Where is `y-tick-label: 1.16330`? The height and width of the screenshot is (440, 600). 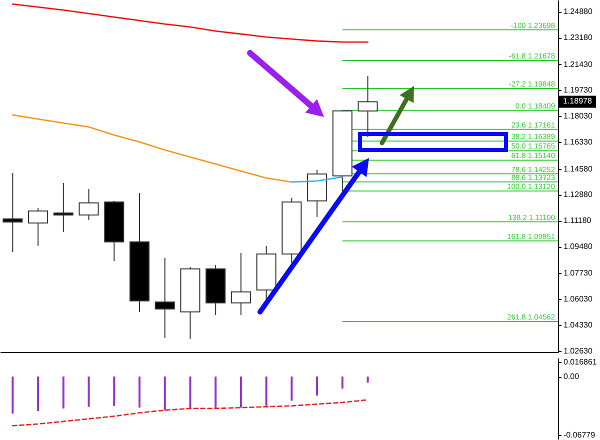 y-tick-label: 1.16330 is located at coordinates (578, 142).